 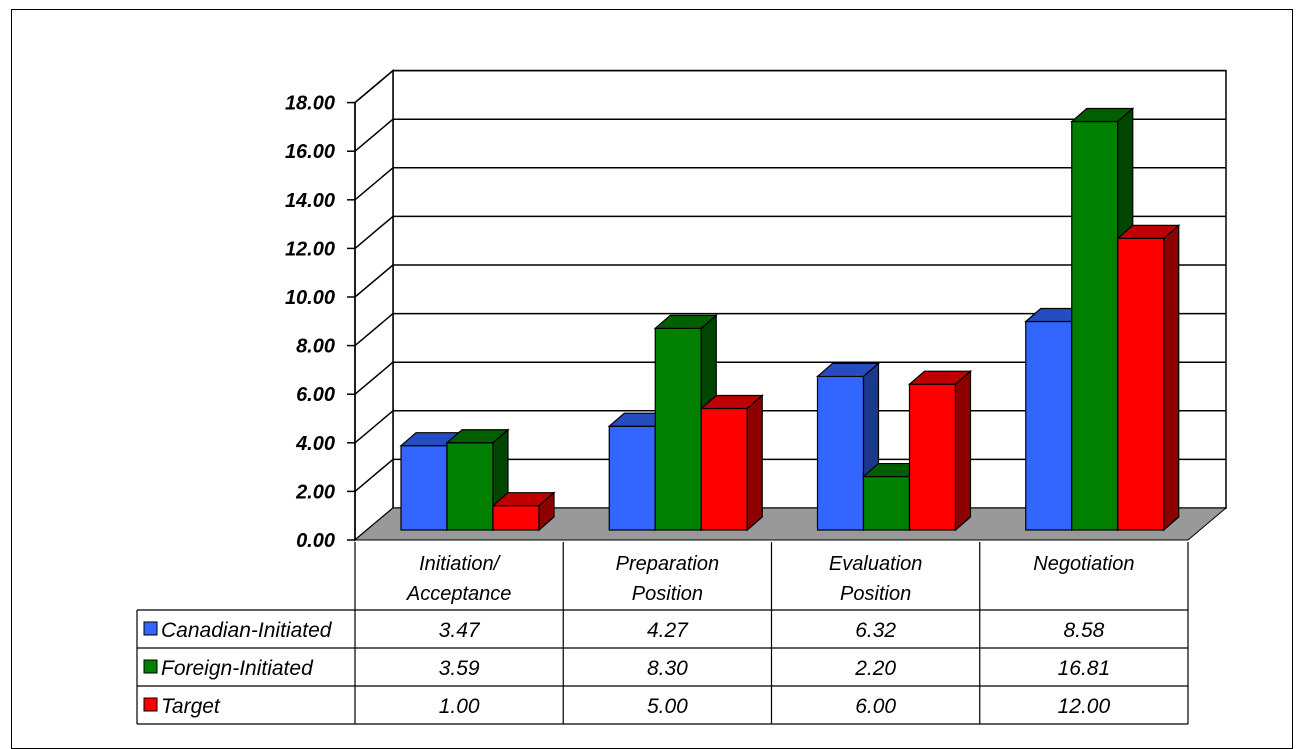 What do you see at coordinates (310, 249) in the screenshot?
I see `y-tick-label: 12.00` at bounding box center [310, 249].